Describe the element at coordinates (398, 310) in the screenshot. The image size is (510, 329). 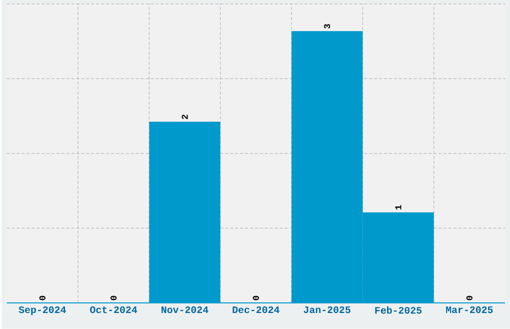
I see `x-tick-label: Feb-2025` at that location.